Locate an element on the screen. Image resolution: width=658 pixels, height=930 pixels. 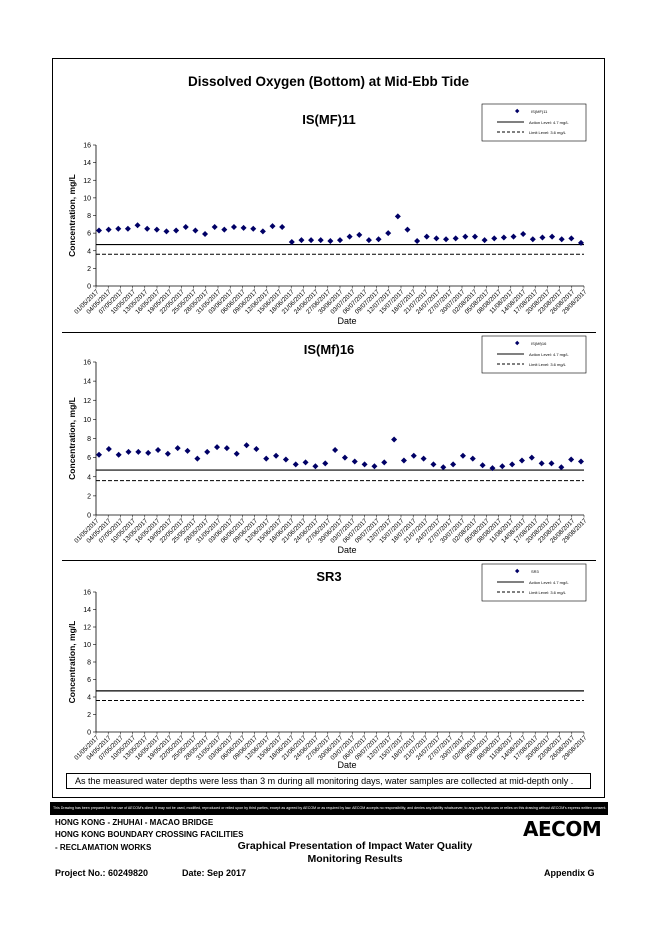
legend-label: Action Level: 4.7 mg/L is located at coordinates (549, 582).